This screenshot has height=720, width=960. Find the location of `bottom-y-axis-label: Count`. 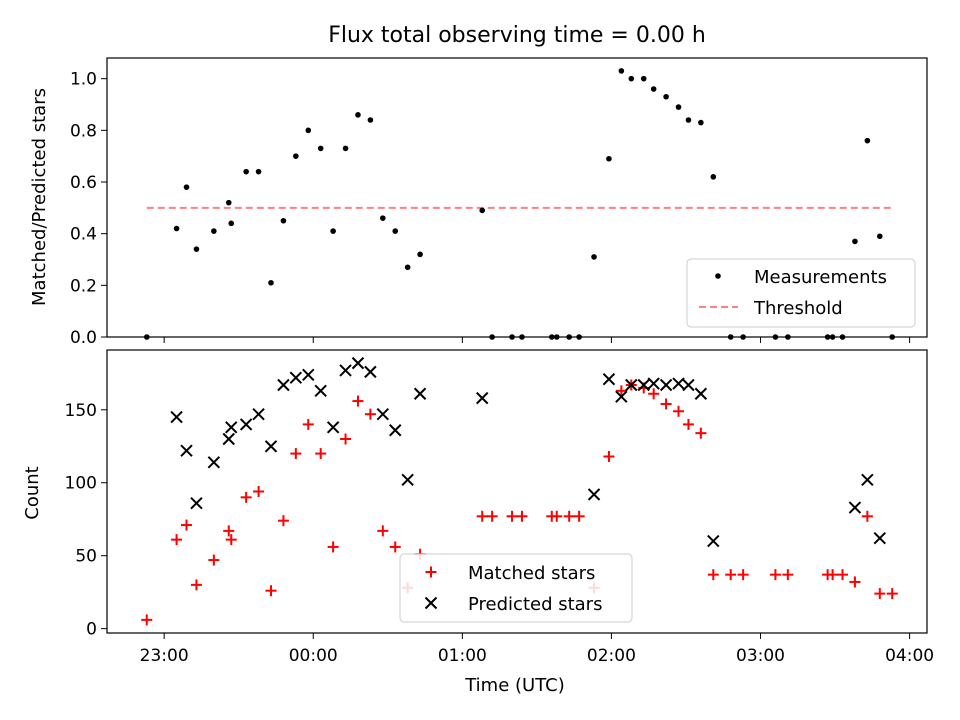

bottom-y-axis-label: Count is located at coordinates (32, 492).